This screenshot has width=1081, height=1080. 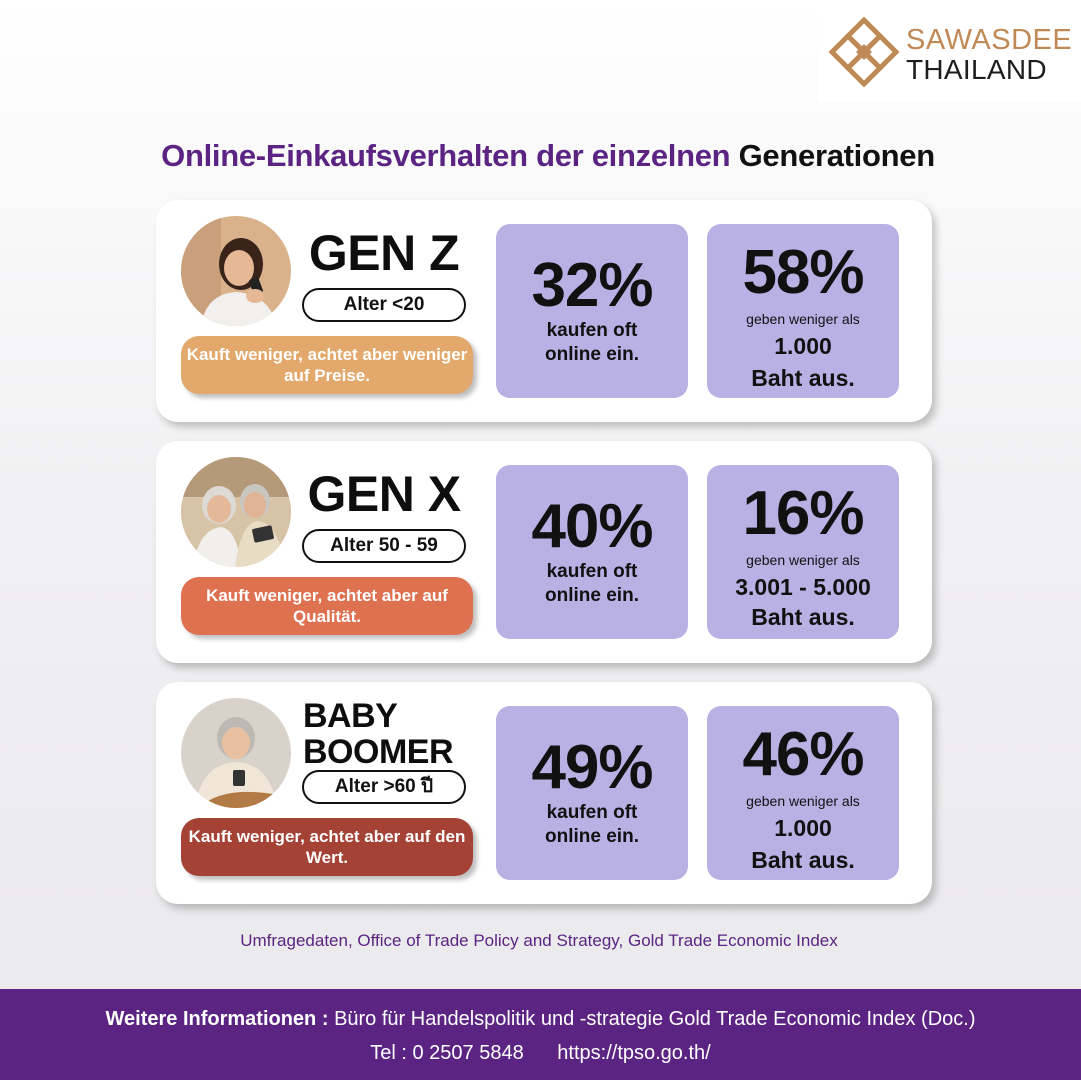 What do you see at coordinates (976, 69) in the screenshot?
I see `logo-line2: THAILAND` at bounding box center [976, 69].